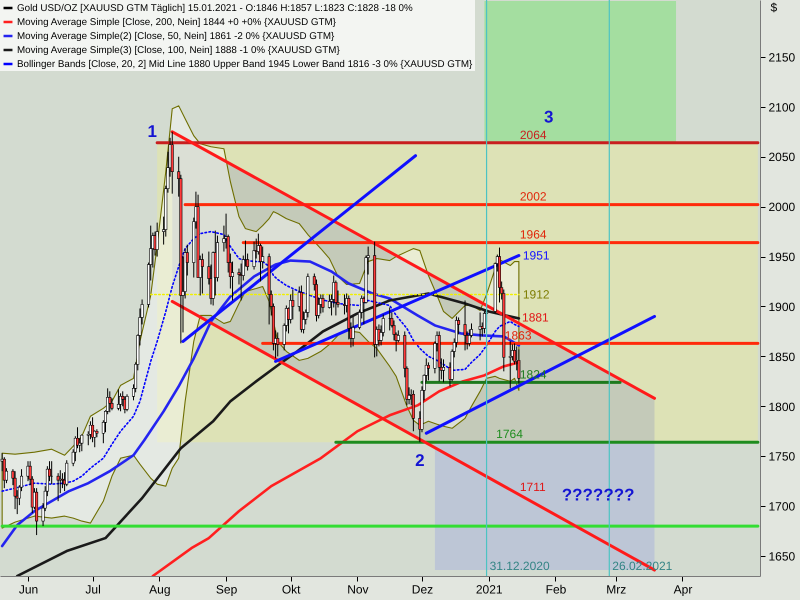 This screenshot has height=600, width=800. I want to click on y-tick-label: 2100, so click(782, 107).